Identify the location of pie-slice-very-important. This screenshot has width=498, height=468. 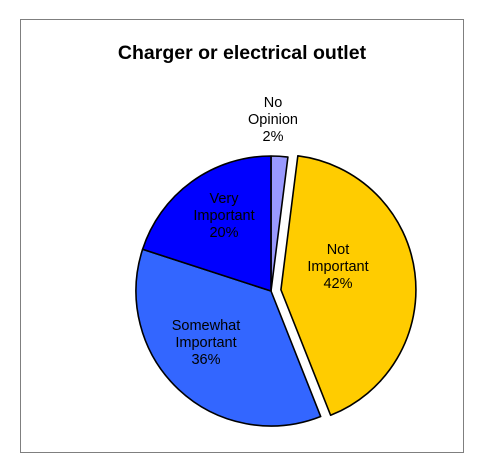
(206, 223).